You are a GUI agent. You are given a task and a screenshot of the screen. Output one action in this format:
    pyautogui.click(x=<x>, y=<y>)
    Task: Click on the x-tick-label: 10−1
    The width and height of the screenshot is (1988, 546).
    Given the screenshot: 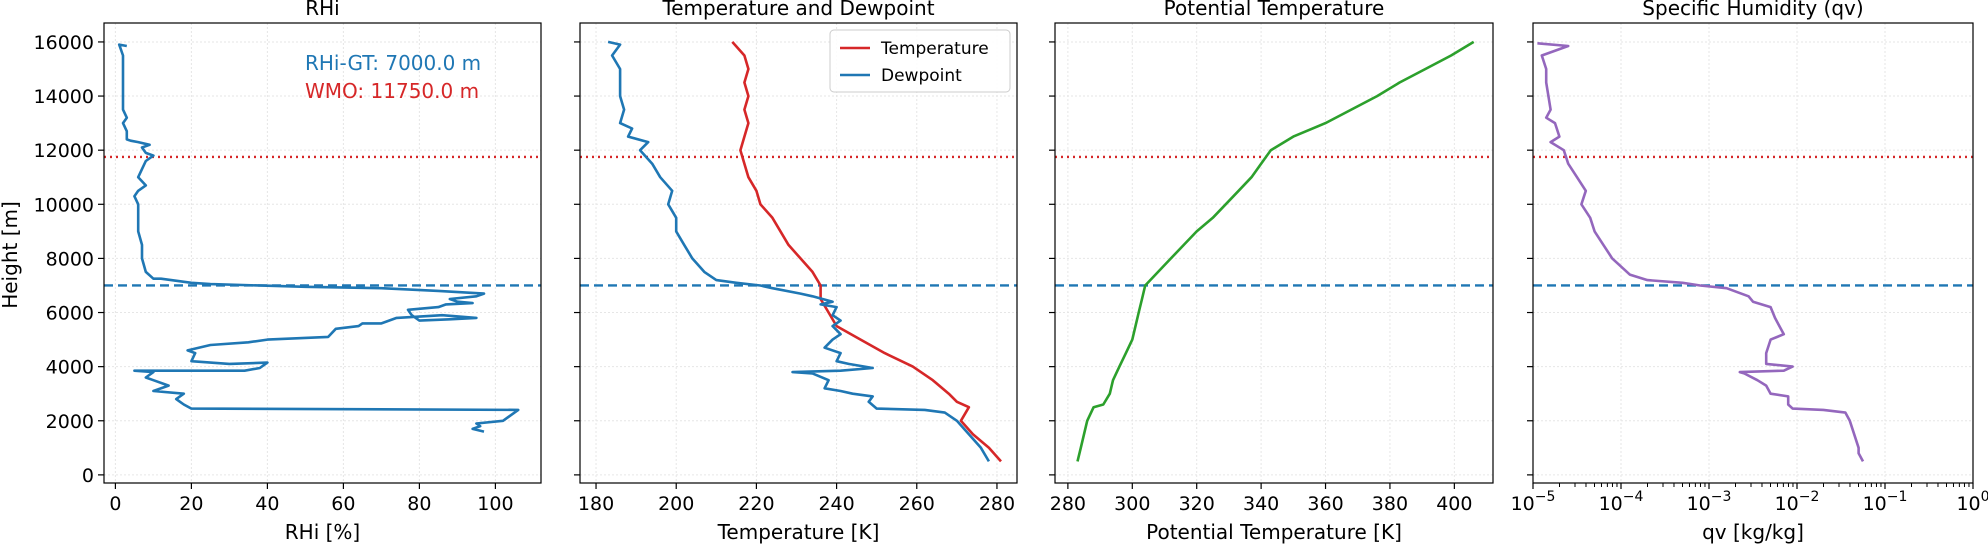 What is the action you would take?
    pyautogui.click(x=1885, y=502)
    